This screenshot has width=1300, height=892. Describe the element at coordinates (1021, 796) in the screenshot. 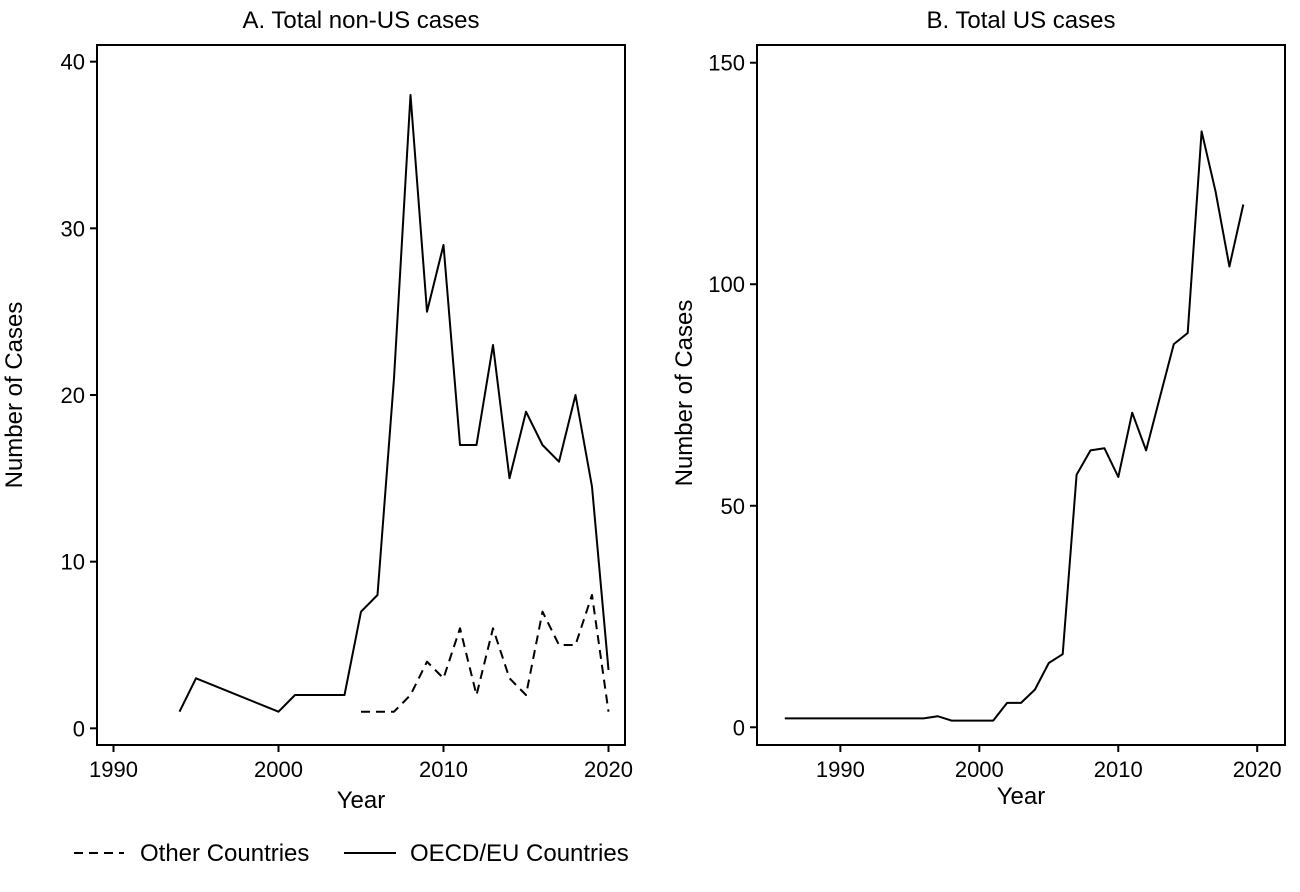

I see `x-axis-label-b: Year` at that location.